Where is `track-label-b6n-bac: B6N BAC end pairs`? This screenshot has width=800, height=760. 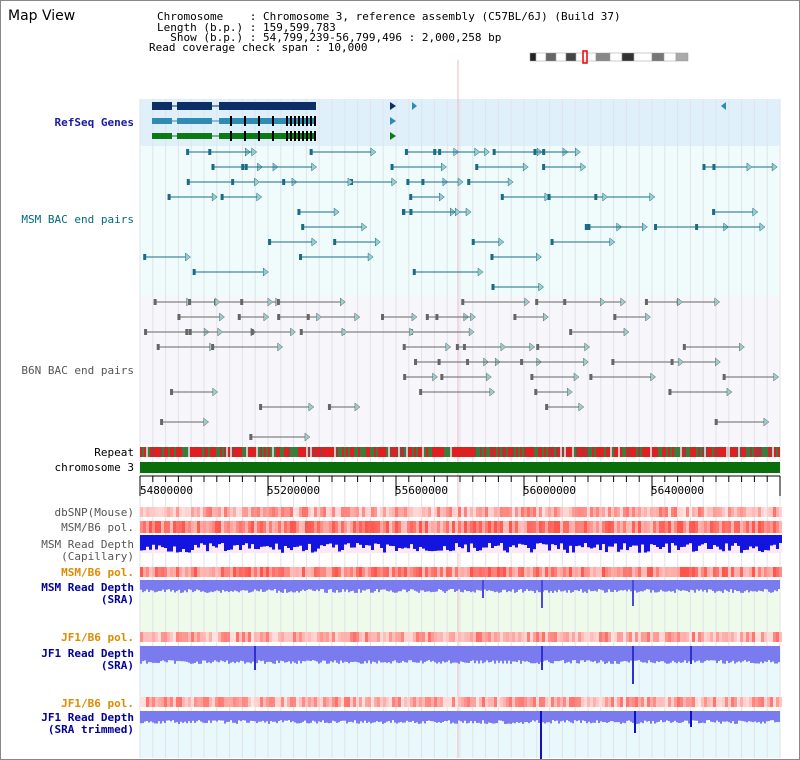
track-label-b6n-bac: B6N BAC end pairs is located at coordinates (77, 370).